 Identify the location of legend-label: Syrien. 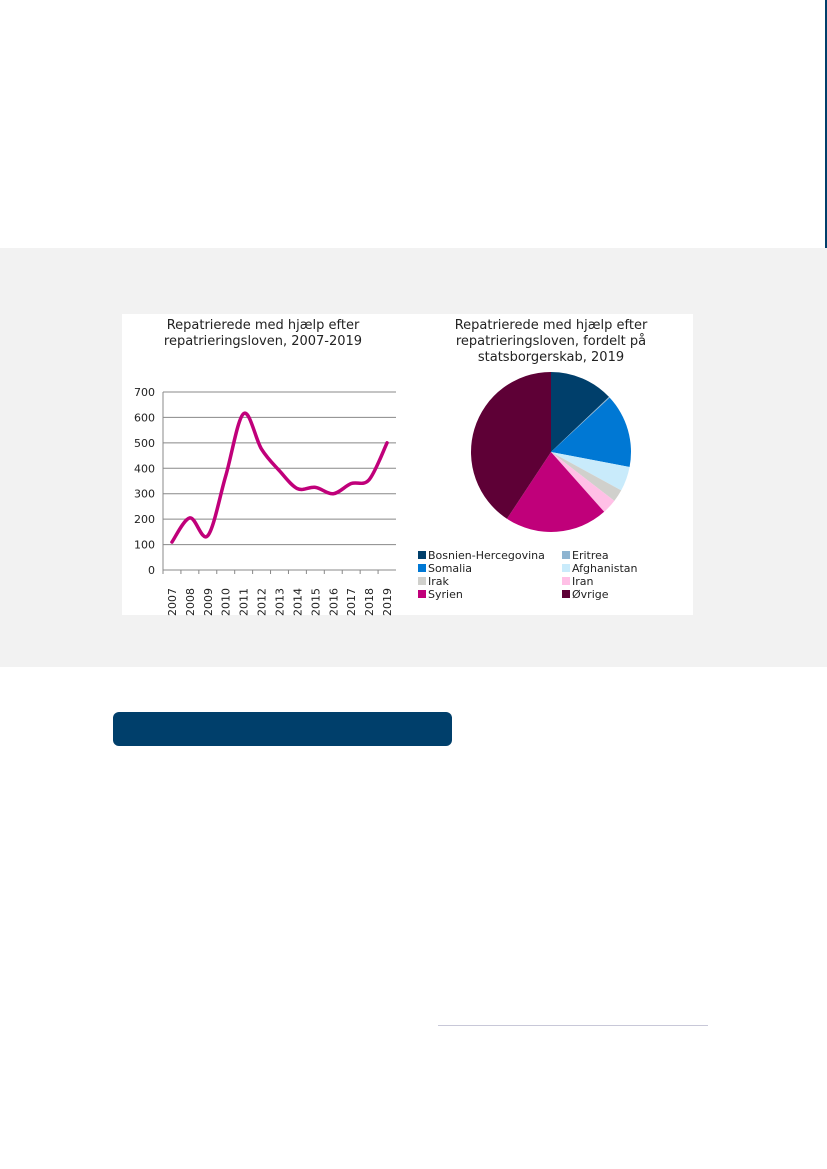
(445, 594).